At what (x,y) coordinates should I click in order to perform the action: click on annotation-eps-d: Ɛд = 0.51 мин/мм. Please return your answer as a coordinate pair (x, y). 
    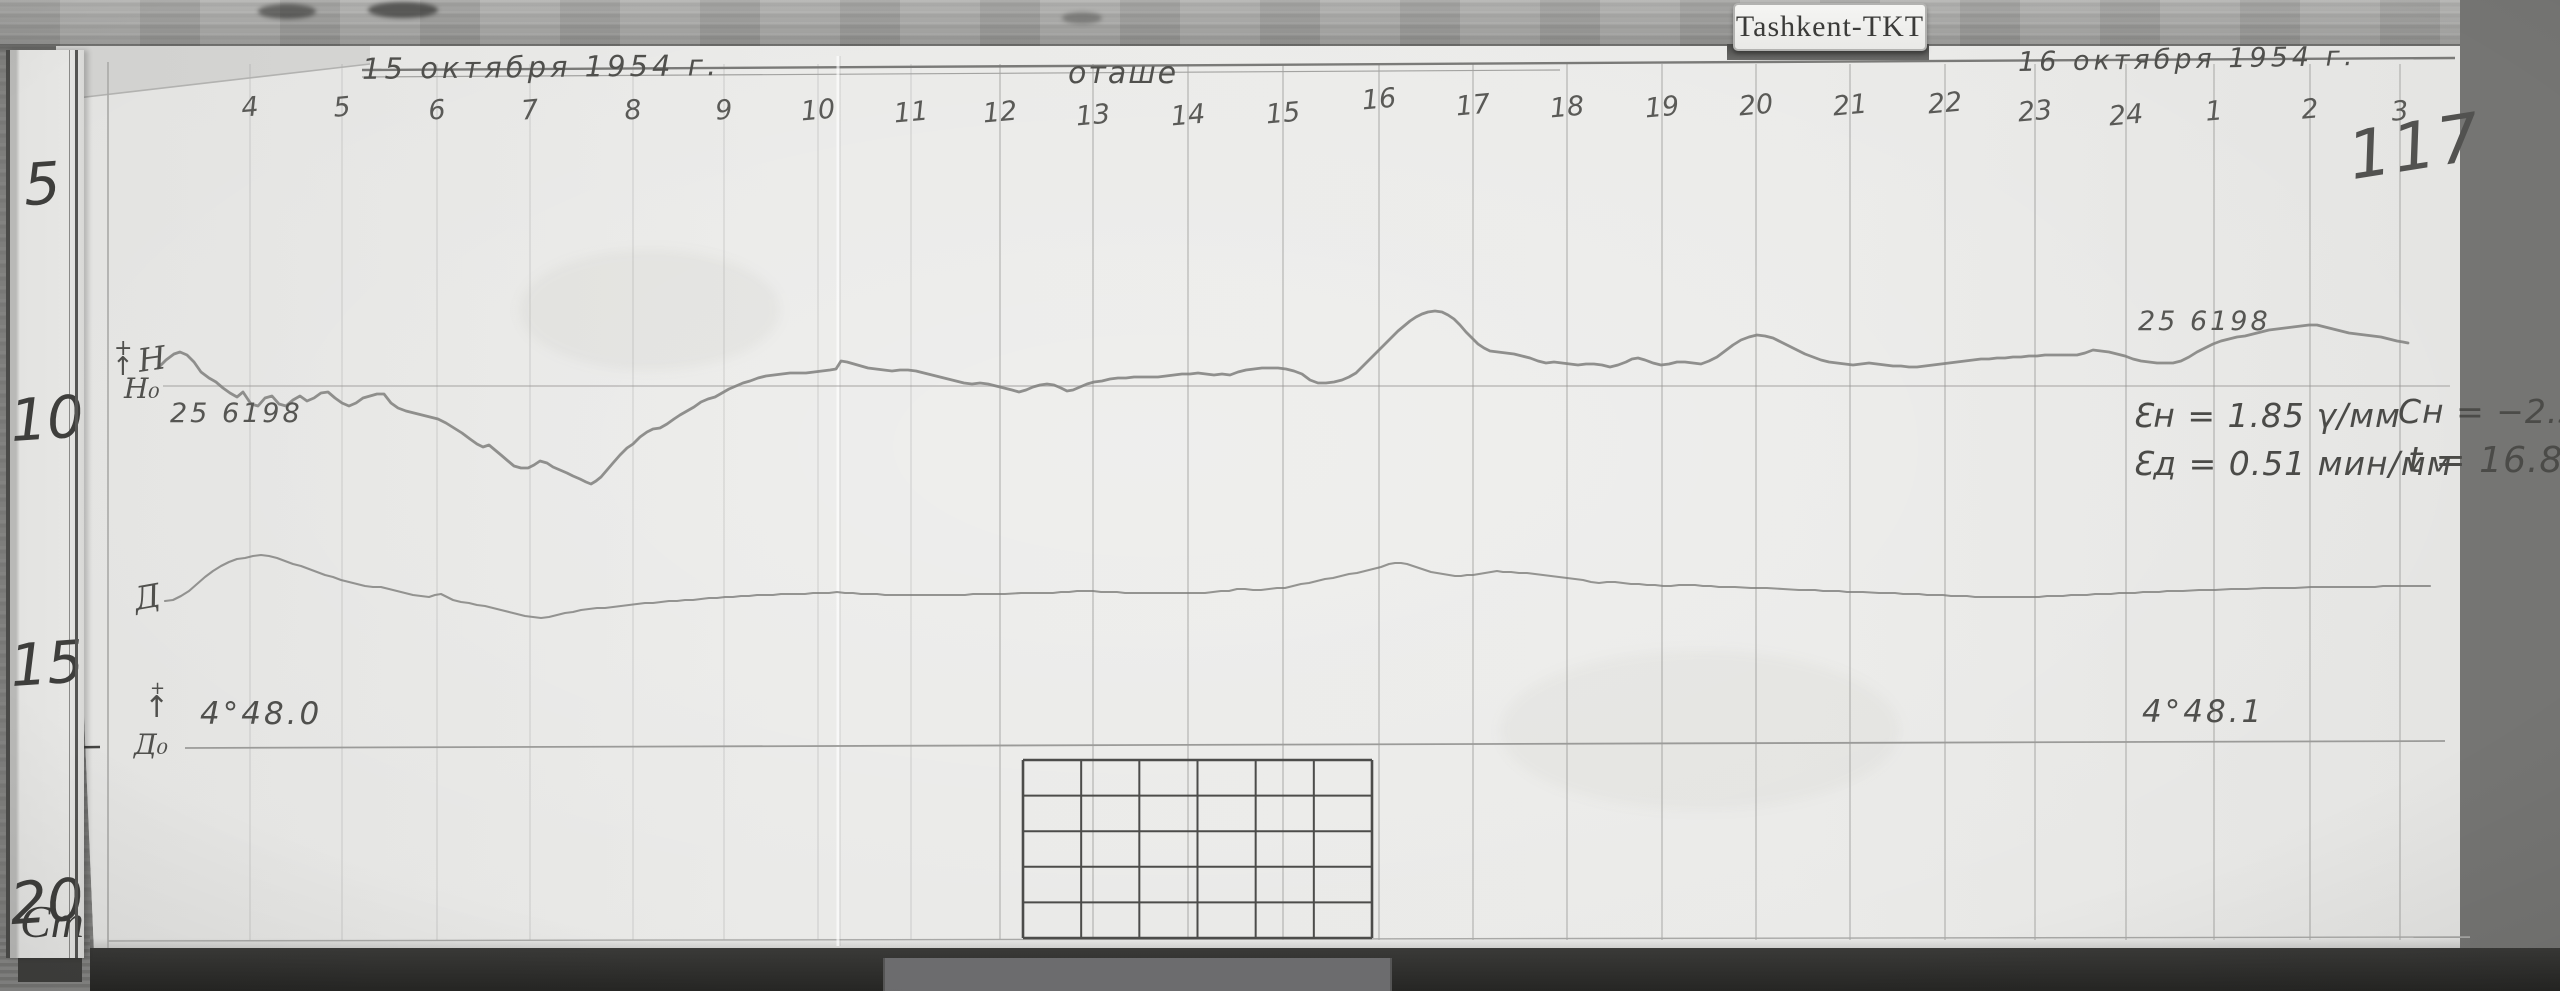
    Looking at the image, I should click on (2292, 463).